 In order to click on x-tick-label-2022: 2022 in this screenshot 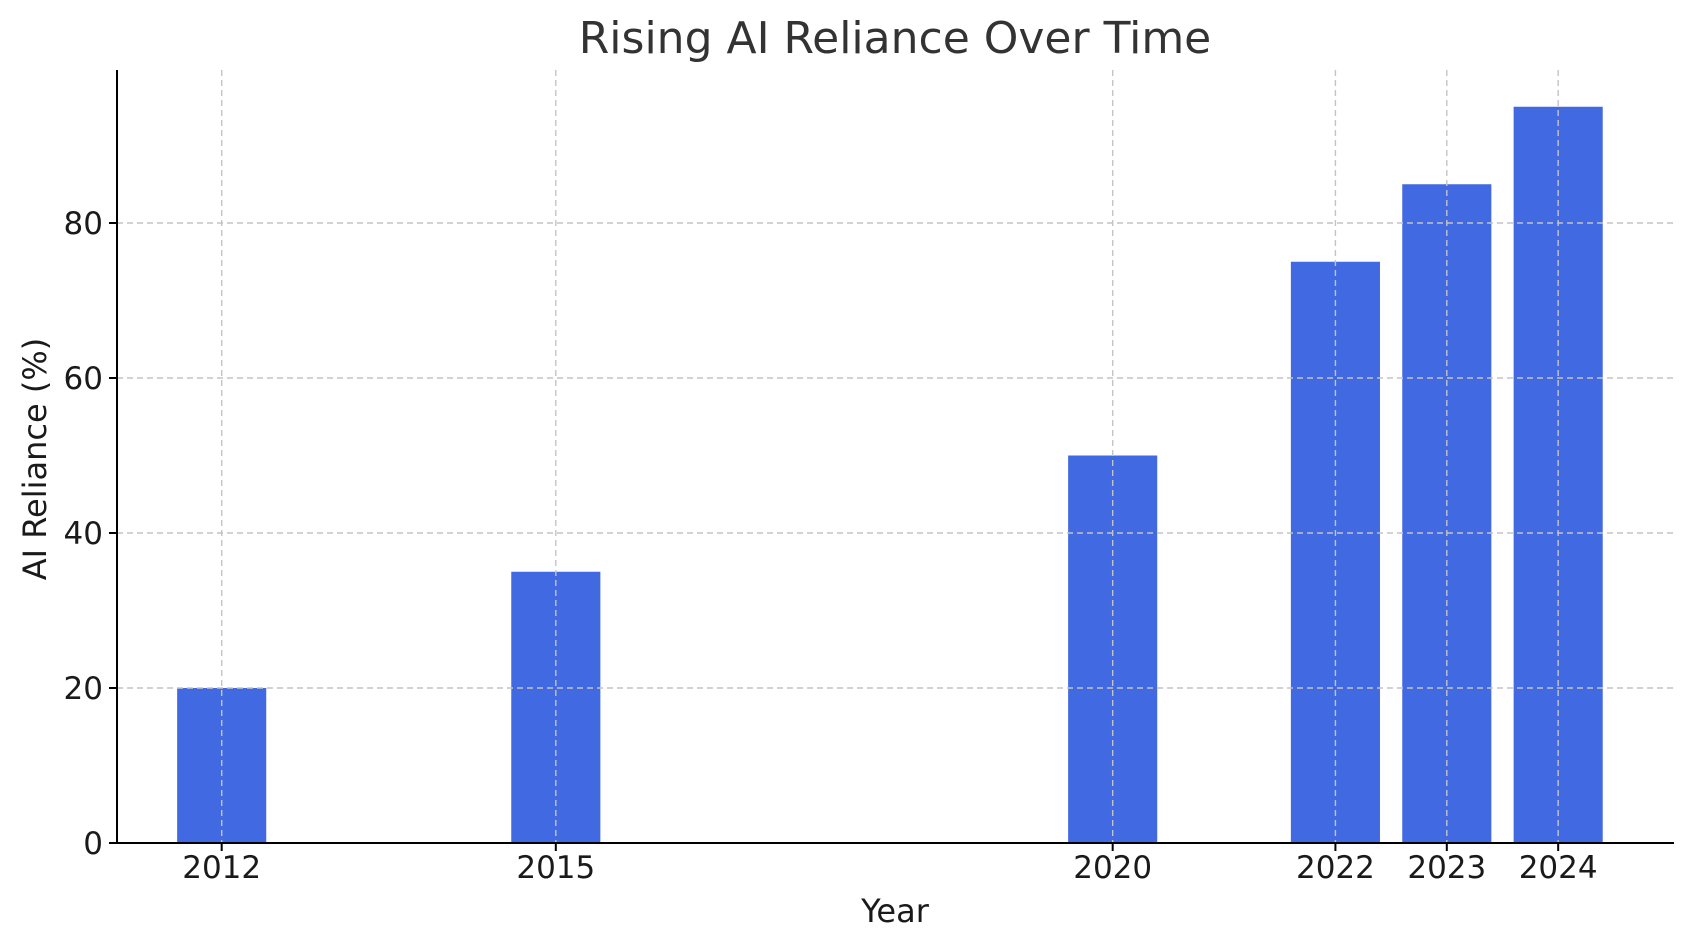, I will do `click(1335, 868)`.